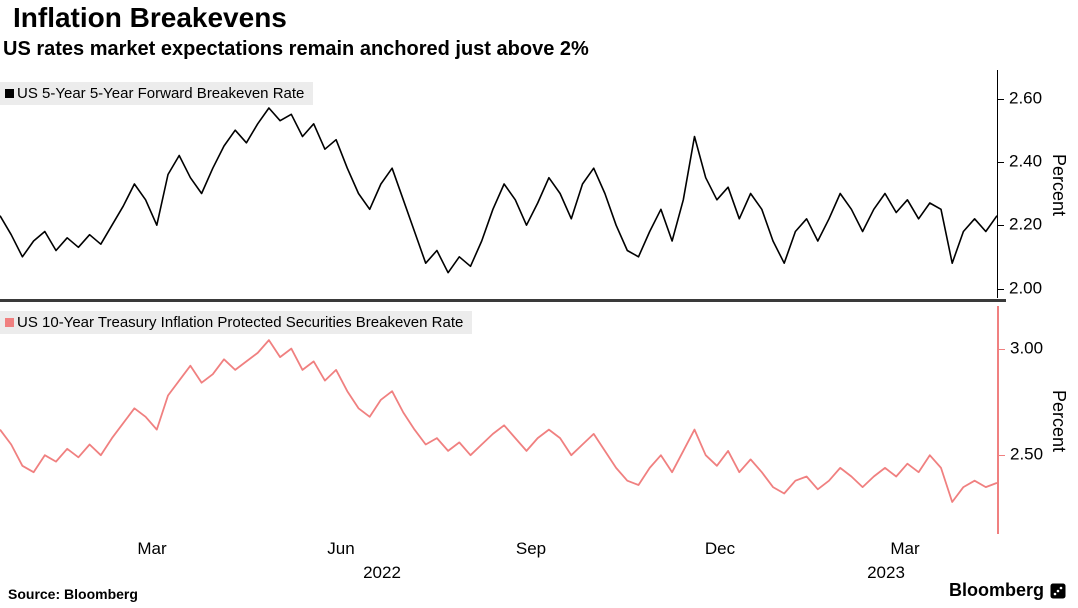  I want to click on y-axis-bottom: 2.50 3.00, so click(1028, 420).